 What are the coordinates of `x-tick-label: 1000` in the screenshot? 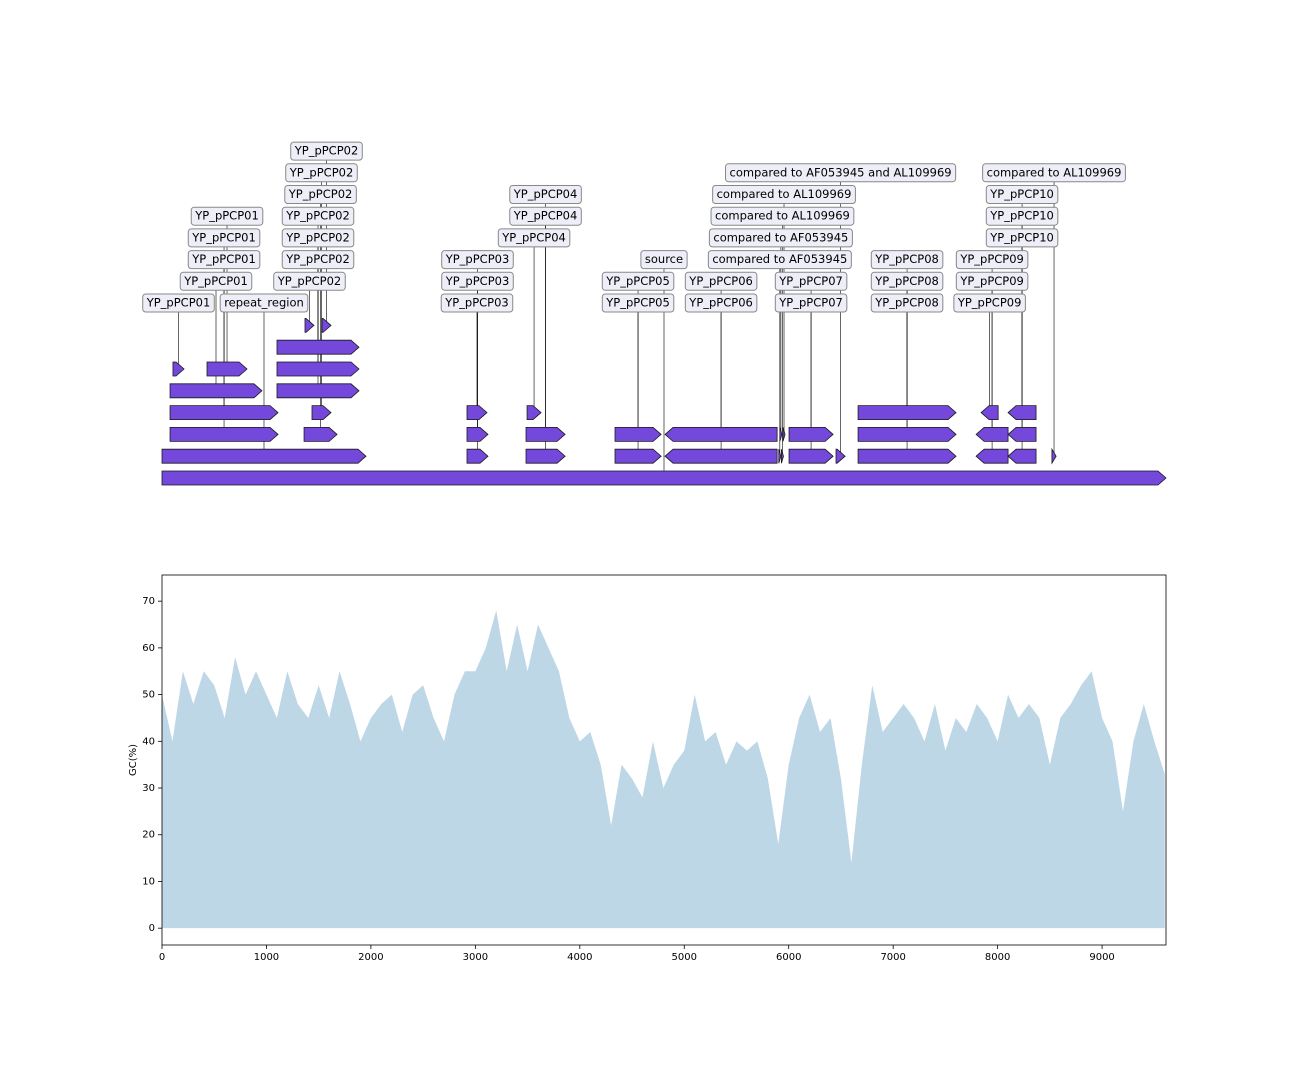 It's located at (266, 957).